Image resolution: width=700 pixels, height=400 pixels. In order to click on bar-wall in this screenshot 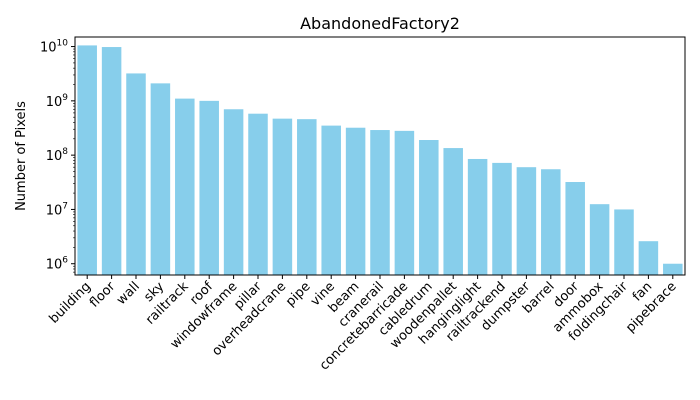, I will do `click(136, 174)`.